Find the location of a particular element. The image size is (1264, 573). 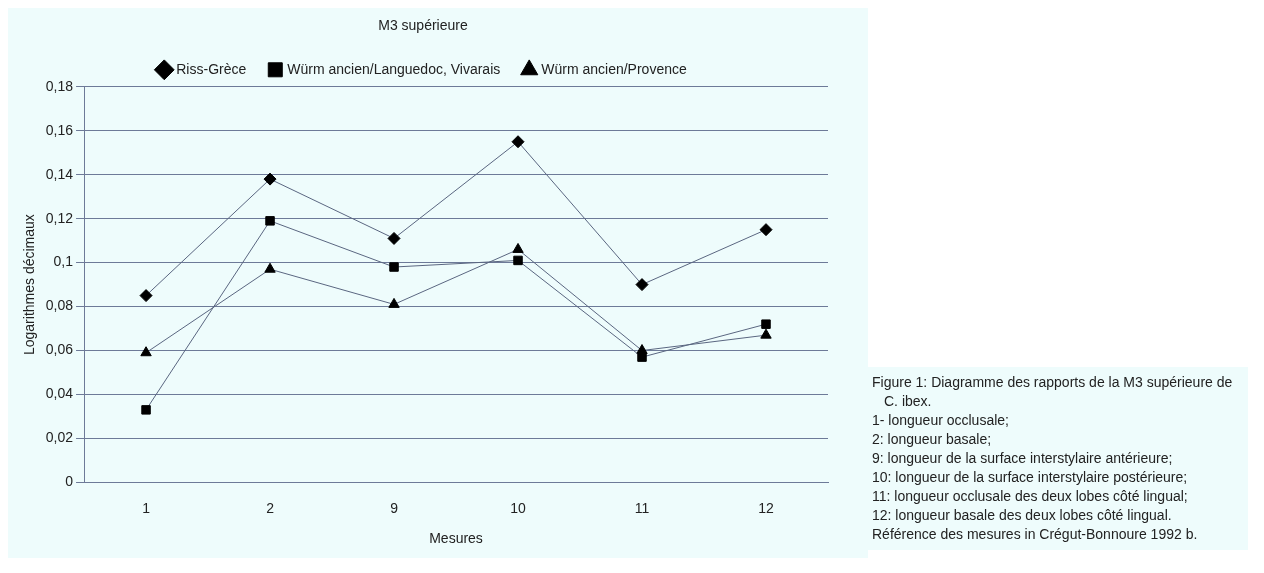

text: 11: longueur occlusale des deux lobes côté lingual; is located at coordinates (1030, 496).